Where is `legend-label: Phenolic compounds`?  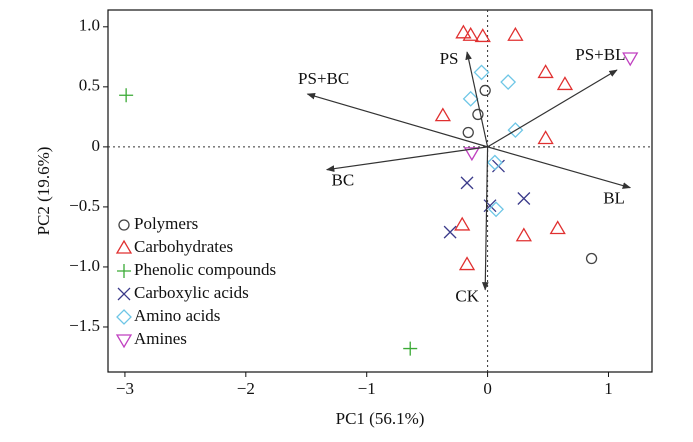
legend-label: Phenolic compounds is located at coordinates (205, 269).